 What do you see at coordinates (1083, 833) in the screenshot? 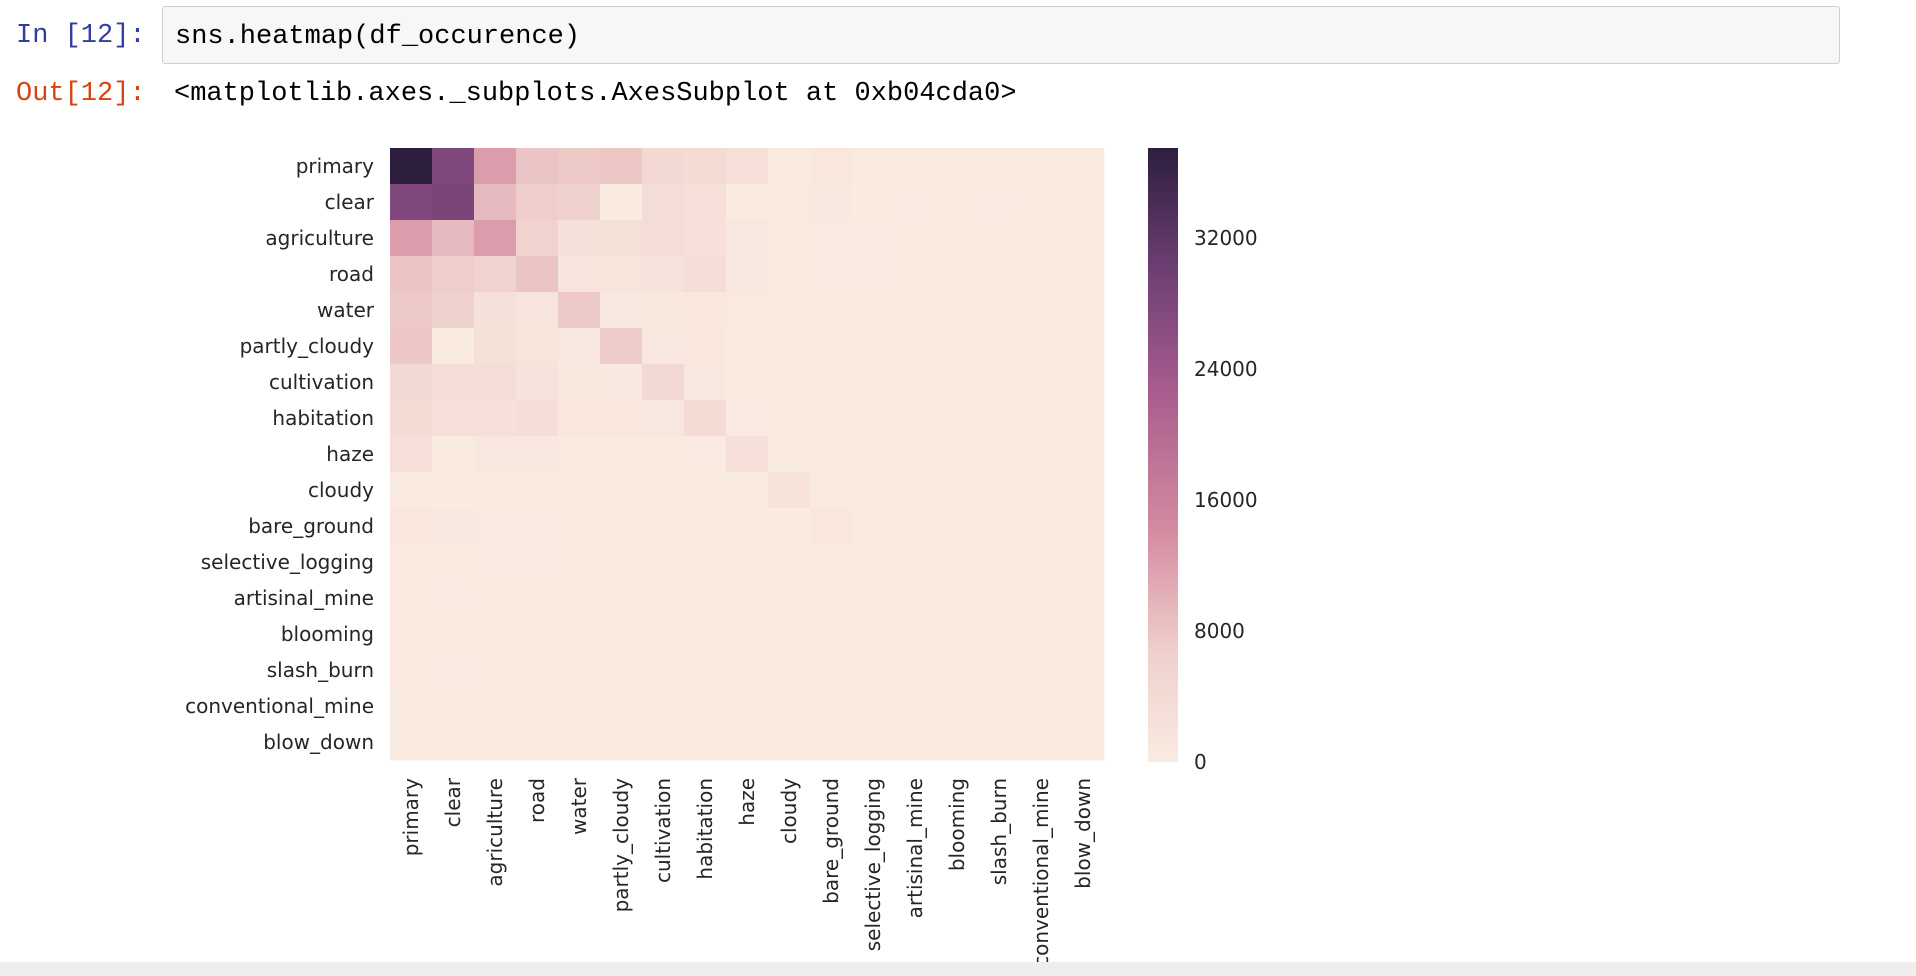
I see `x-tick-label: blow_down` at bounding box center [1083, 833].